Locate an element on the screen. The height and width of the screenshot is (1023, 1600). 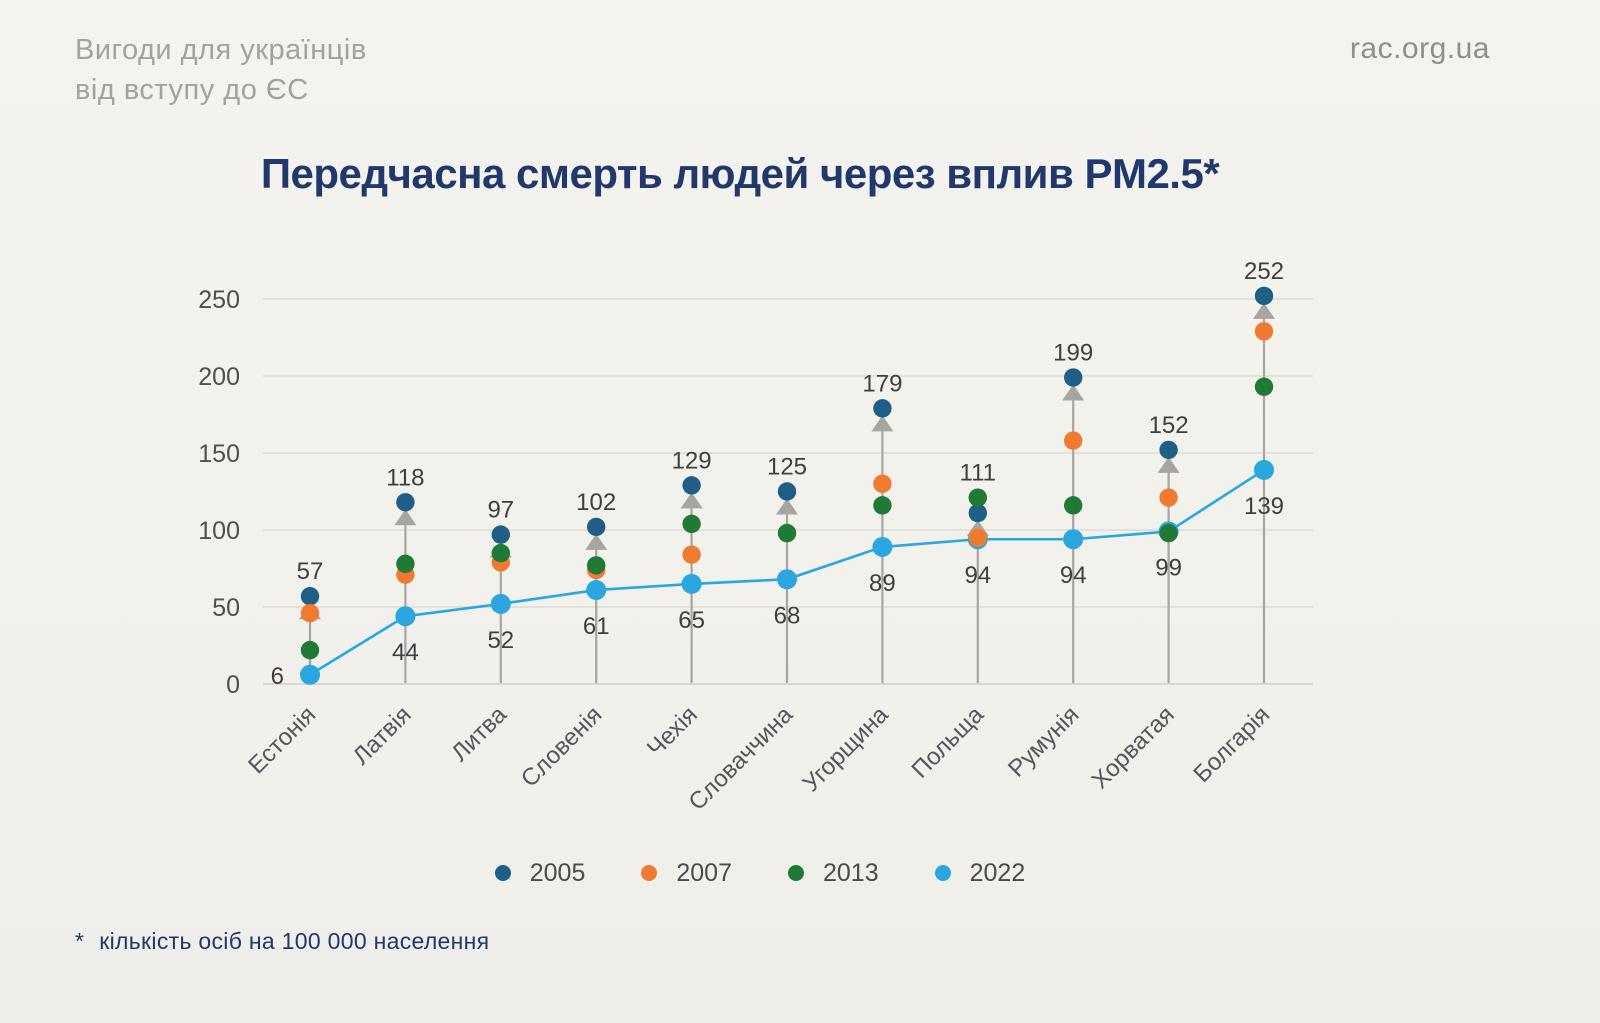
legend-label: 2005 is located at coordinates (557, 872).